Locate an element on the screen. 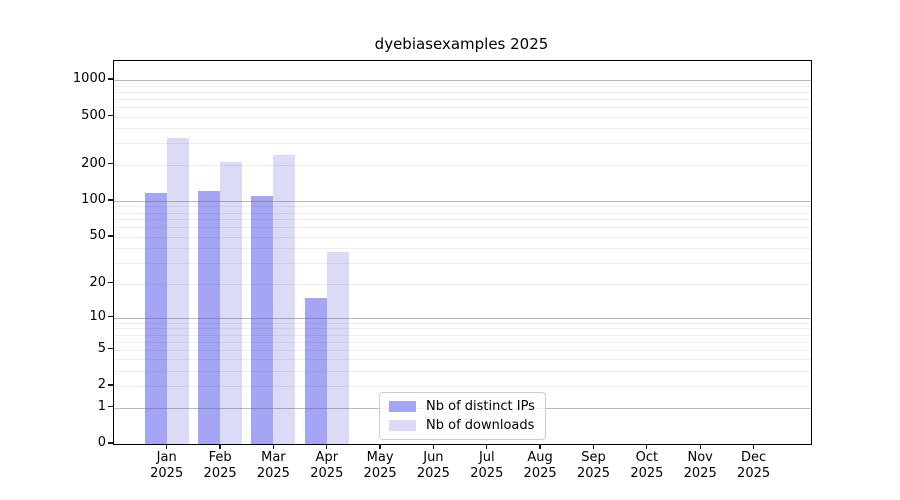 Image resolution: width=900 pixels, height=500 pixels. bar-nb-of-distinct-ips-apr is located at coordinates (315, 370).